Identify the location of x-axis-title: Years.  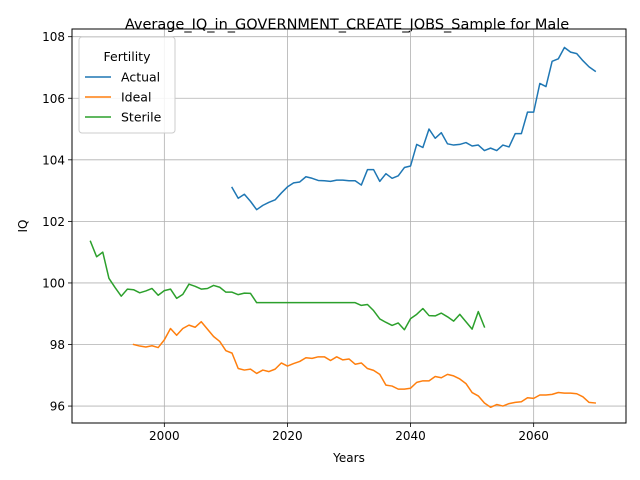
(348, 458).